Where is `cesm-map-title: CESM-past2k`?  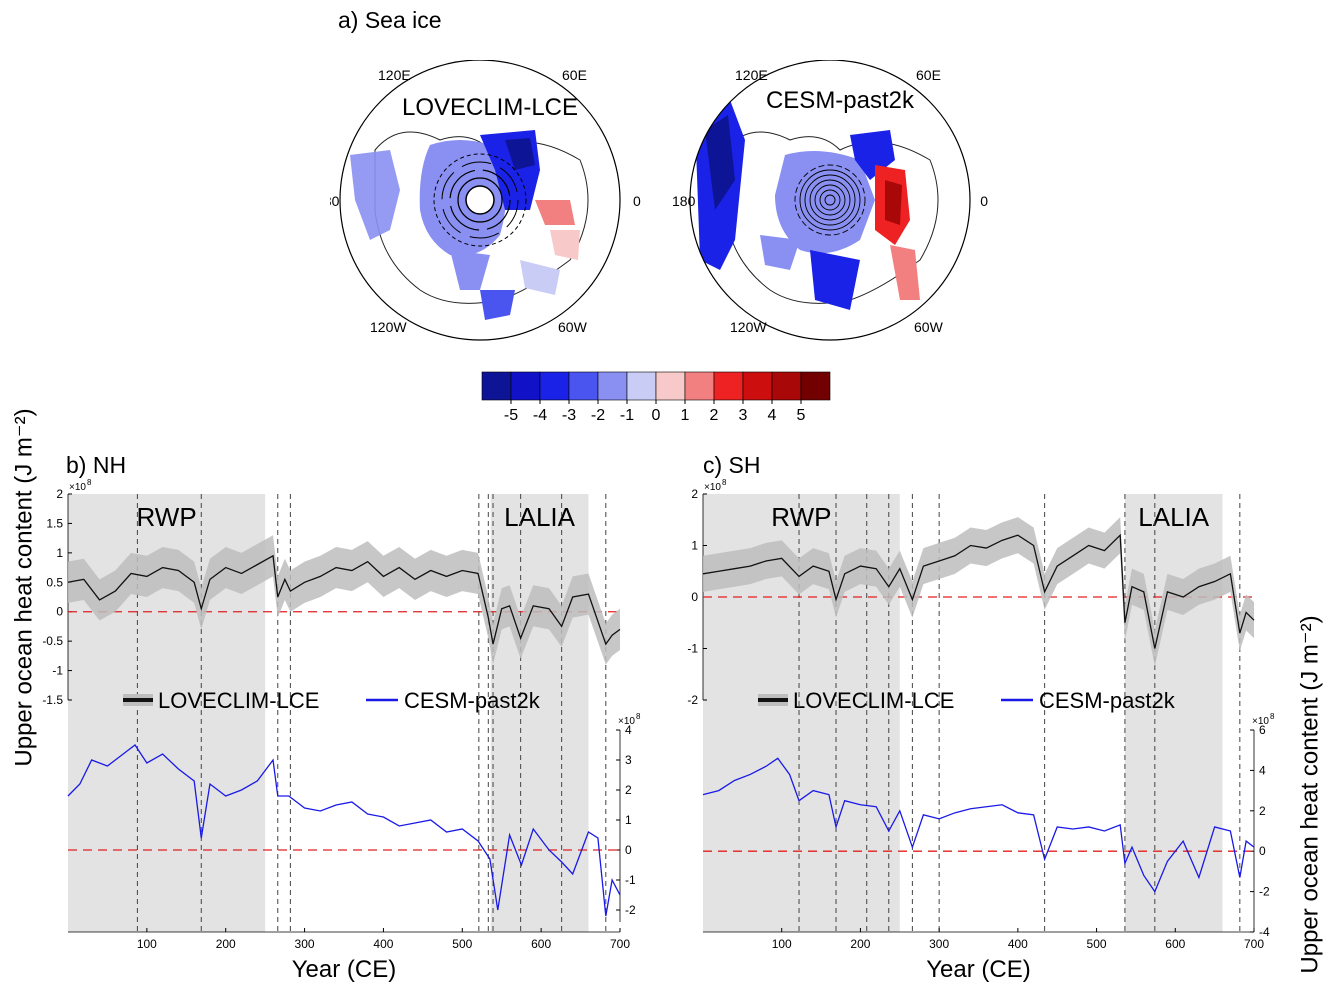
cesm-map-title: CESM-past2k is located at coordinates (840, 100).